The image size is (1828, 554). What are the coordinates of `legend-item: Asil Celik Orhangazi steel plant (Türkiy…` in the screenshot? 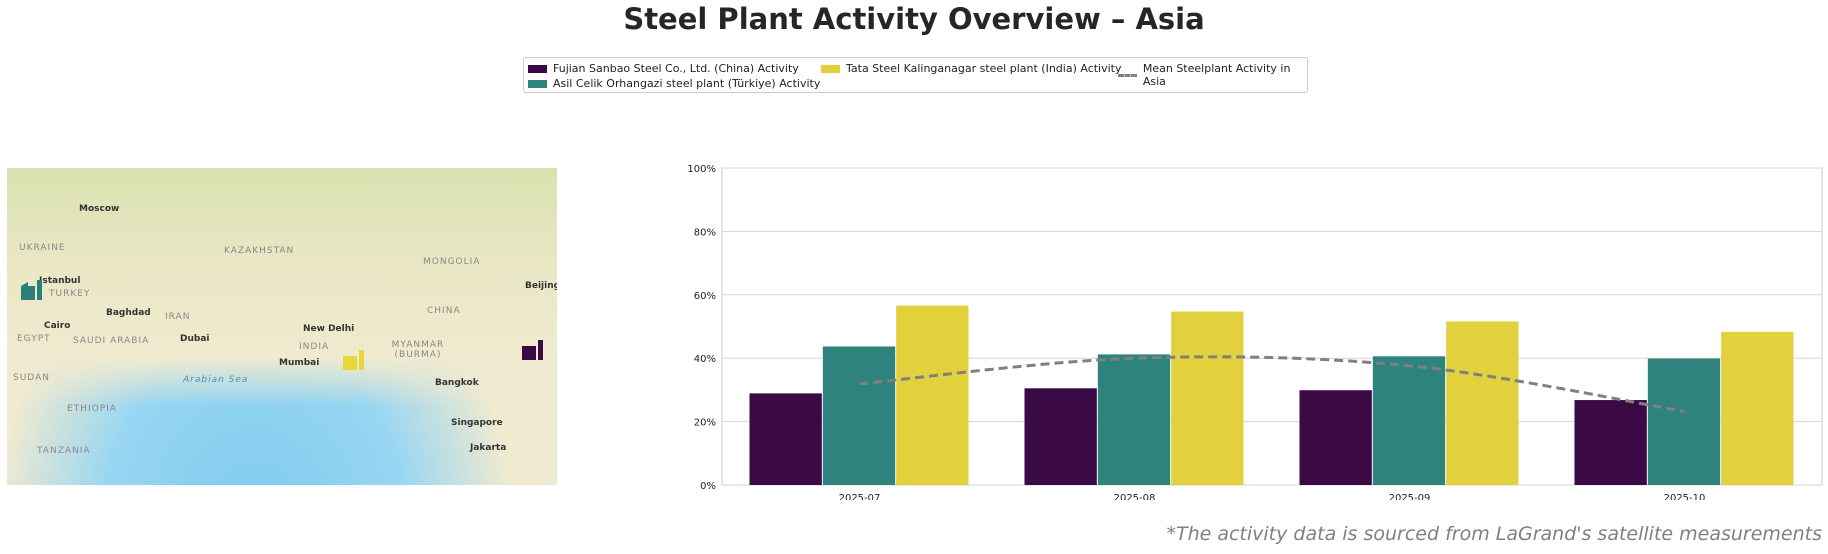 It's located at (674, 83).